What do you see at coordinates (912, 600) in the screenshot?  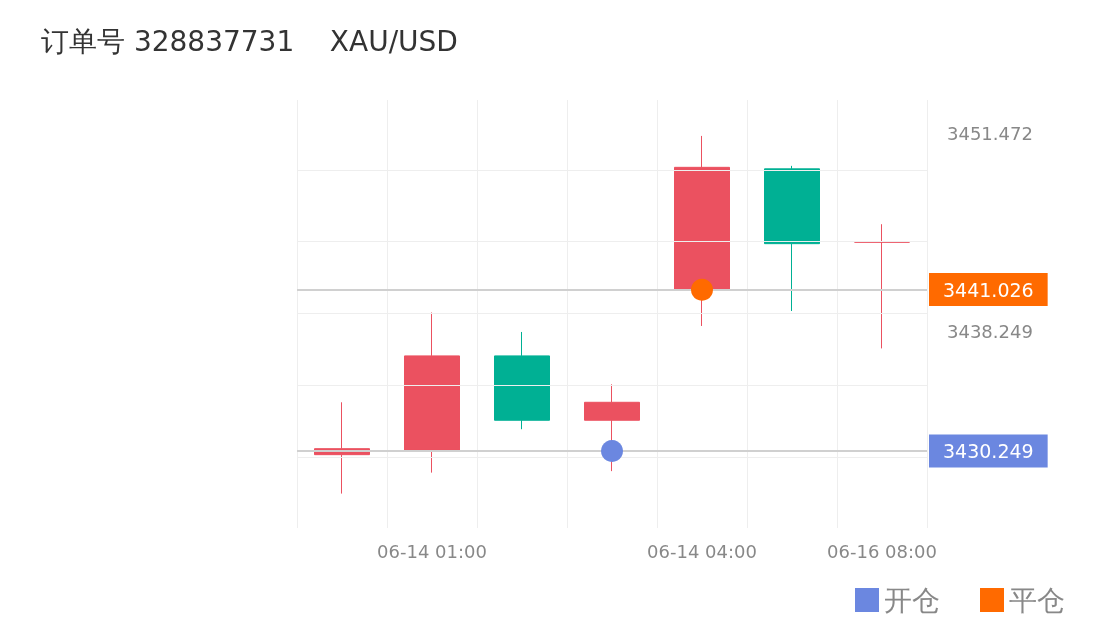 I see `legend-label: 开仓` at bounding box center [912, 600].